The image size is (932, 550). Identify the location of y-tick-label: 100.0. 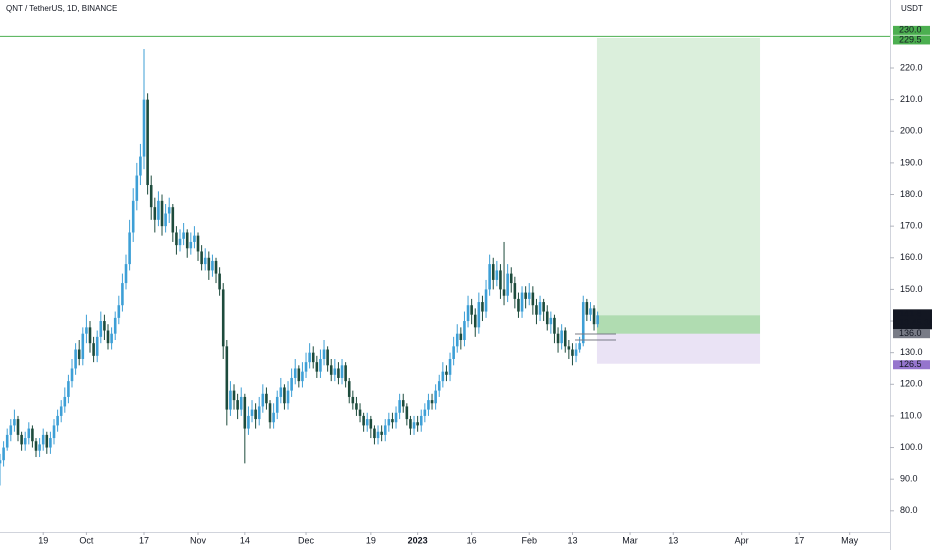
(911, 447).